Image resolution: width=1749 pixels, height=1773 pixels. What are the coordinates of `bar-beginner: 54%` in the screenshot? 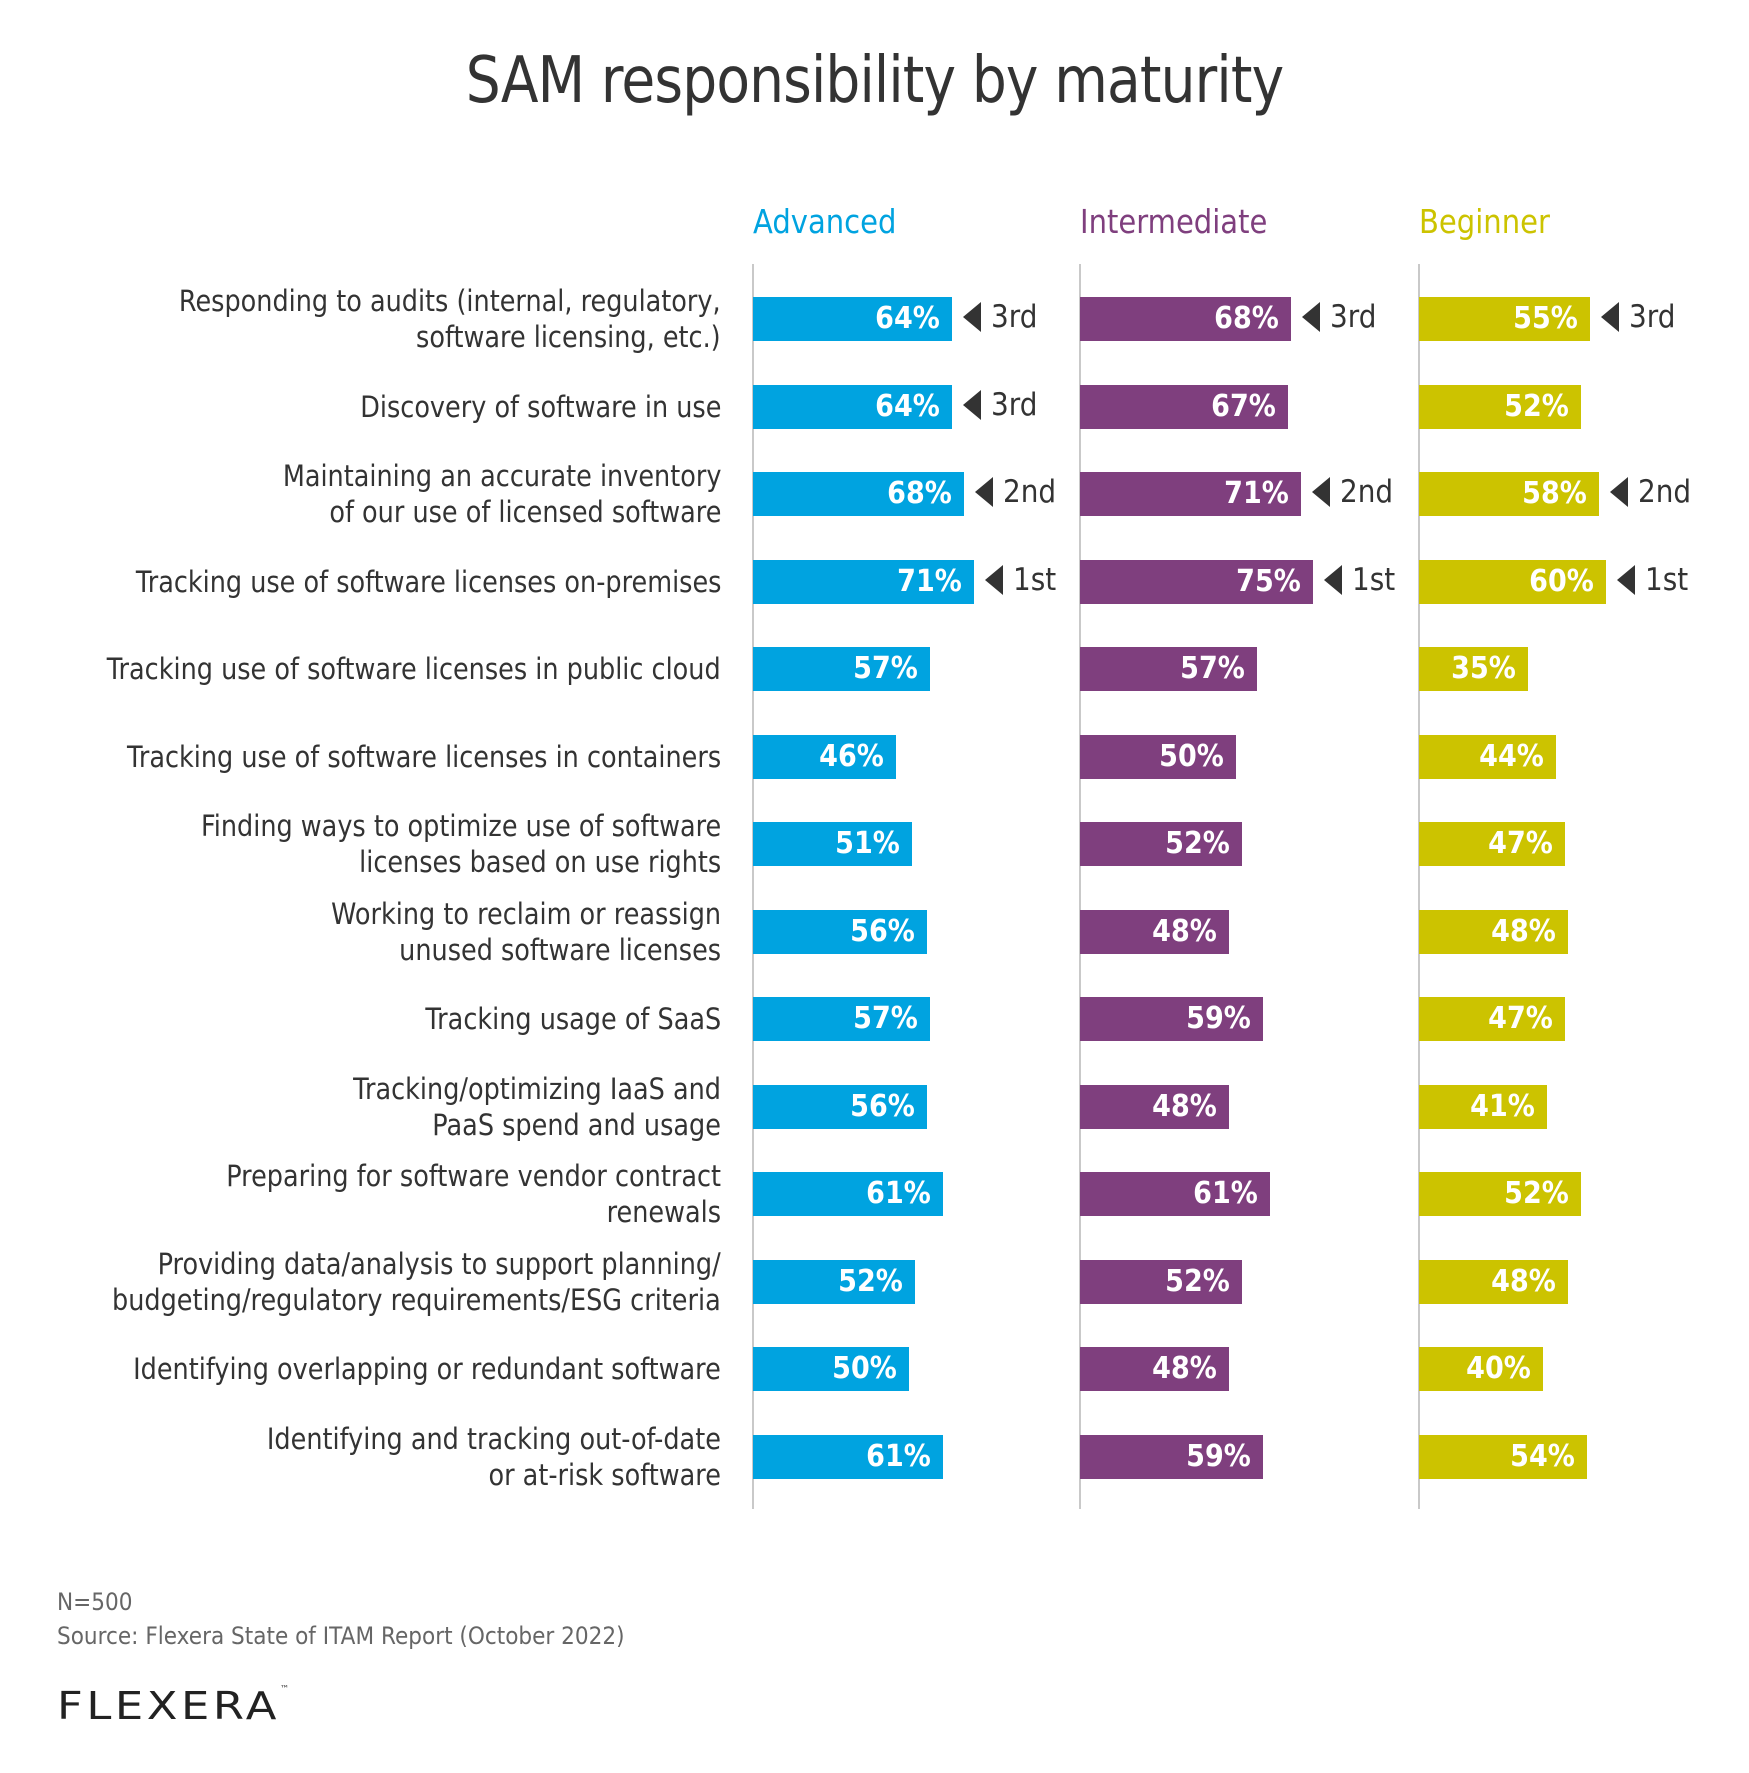 It's located at (1503, 1457).